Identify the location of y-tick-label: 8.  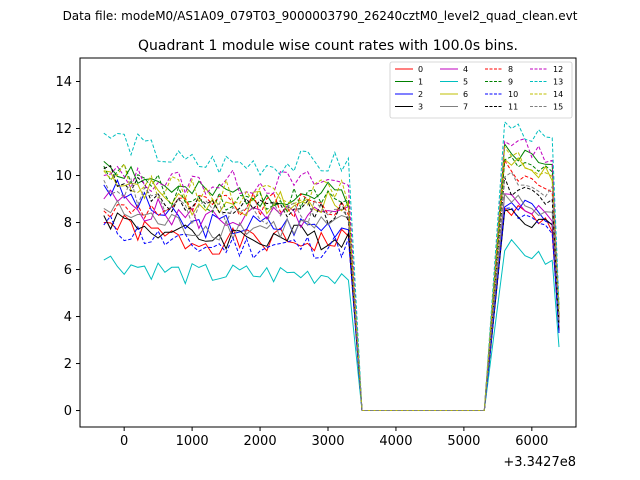
(68, 223).